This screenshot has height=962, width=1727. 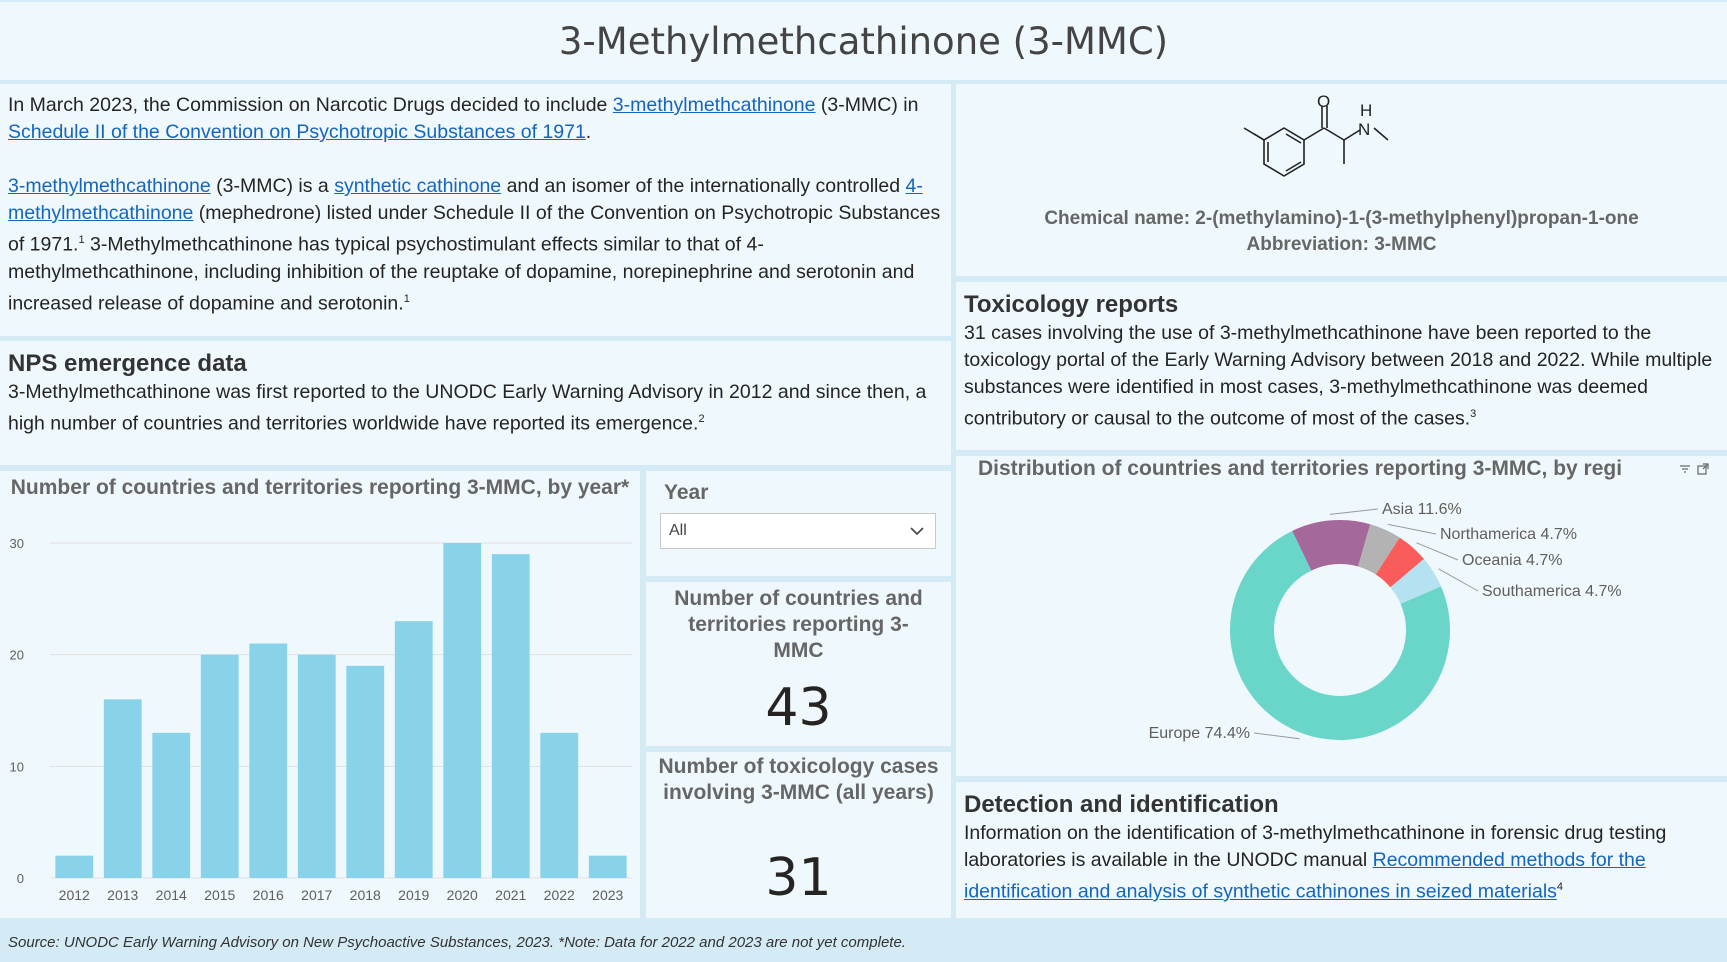 What do you see at coordinates (1508, 534) in the screenshot?
I see `slice-label: Northamerica 4.7%` at bounding box center [1508, 534].